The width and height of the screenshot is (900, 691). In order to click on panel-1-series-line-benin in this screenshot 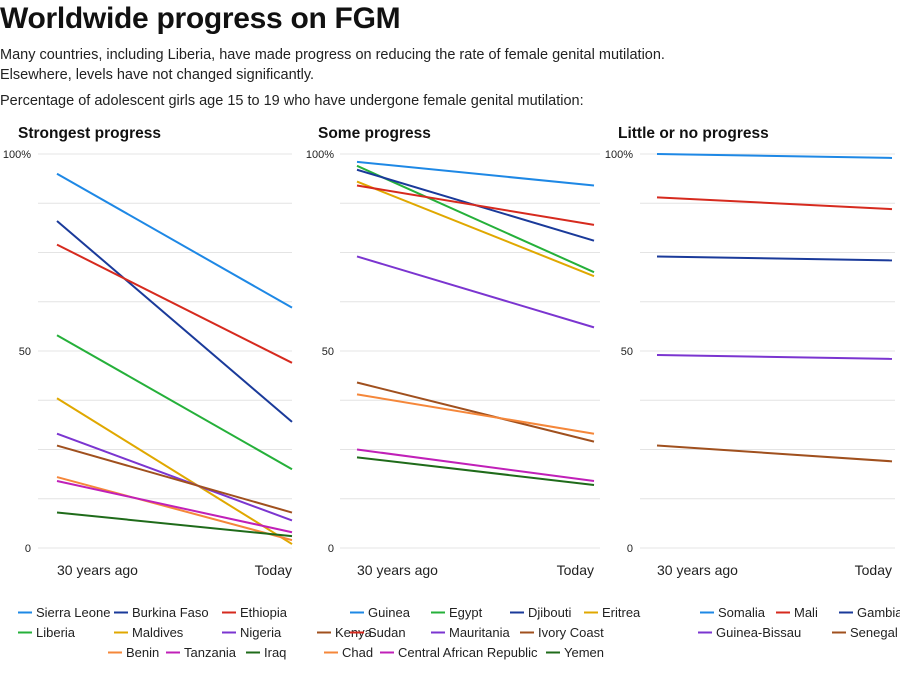, I will do `click(174, 509)`.